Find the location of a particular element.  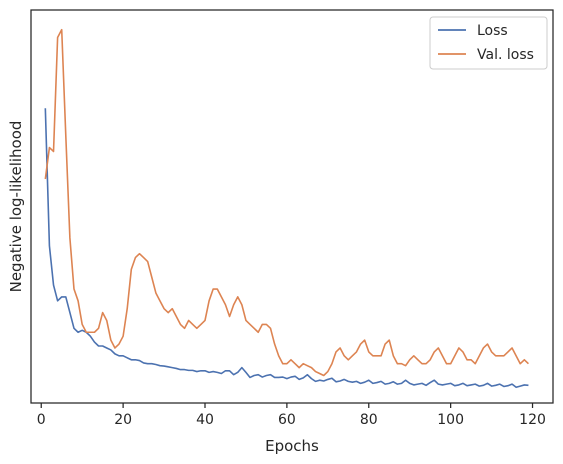

y-axis-title: Negative log-likelihood is located at coordinates (16, 207).